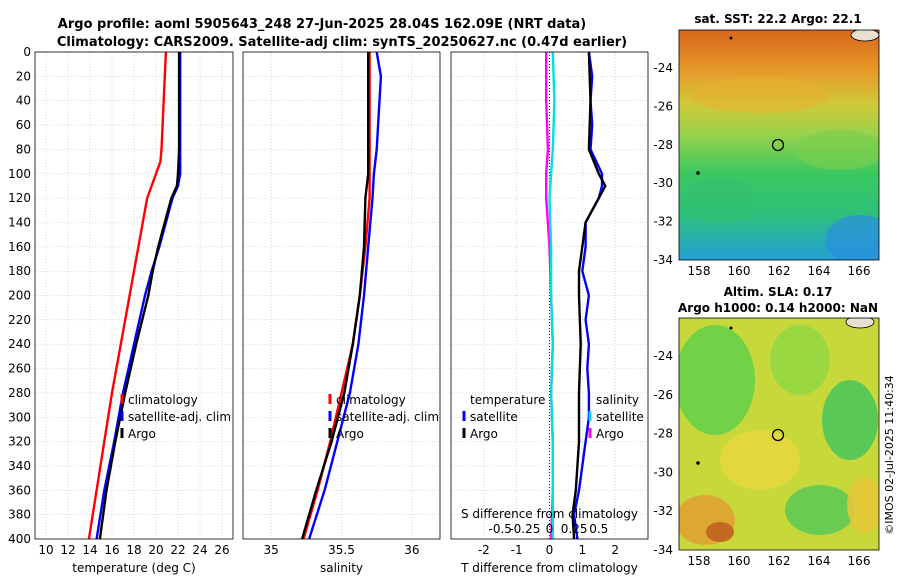  What do you see at coordinates (484, 550) in the screenshot?
I see `x-tick-label: -2` at bounding box center [484, 550].